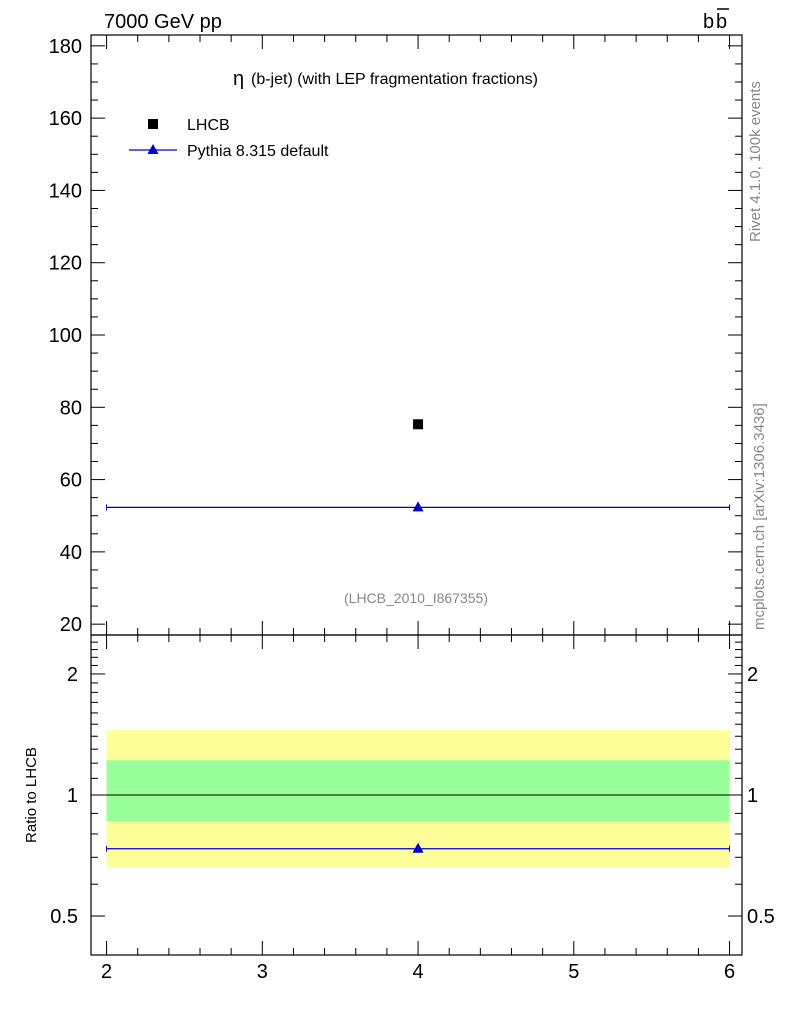  What do you see at coordinates (573, 972) in the screenshot?
I see `x-tick-label: 5` at bounding box center [573, 972].